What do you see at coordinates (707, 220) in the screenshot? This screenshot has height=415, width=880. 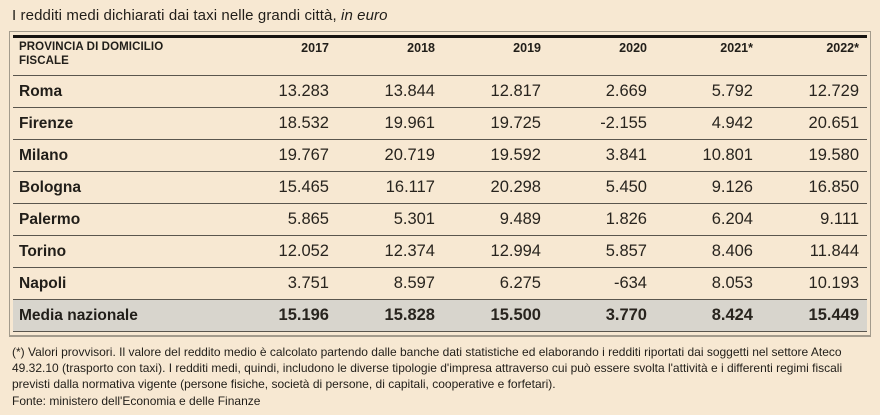 I see `cell-value: 6.204` at bounding box center [707, 220].